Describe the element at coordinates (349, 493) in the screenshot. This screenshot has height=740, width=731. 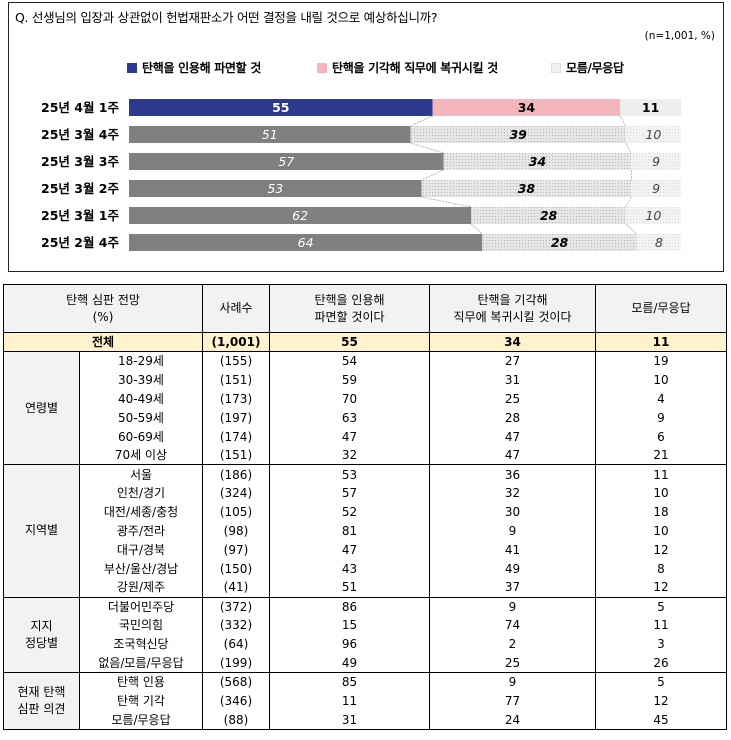
I see `row-accept: 57` at that location.